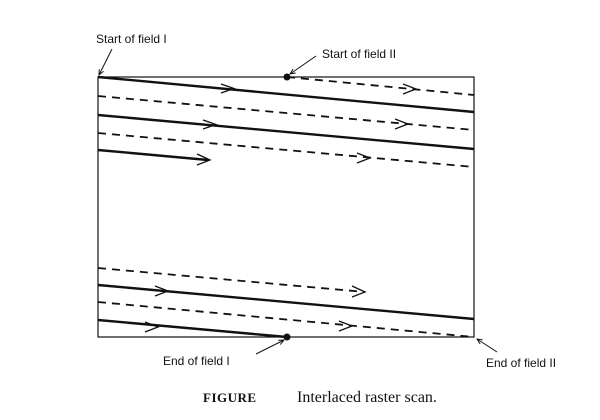  What do you see at coordinates (487, 346) in the screenshot?
I see `end-field-2-pointer` at bounding box center [487, 346].